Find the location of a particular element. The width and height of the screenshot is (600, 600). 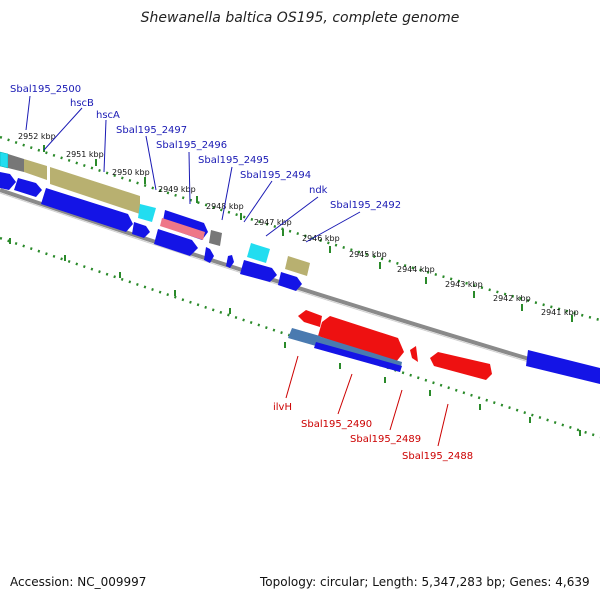

scale-label: 2945 kbp is located at coordinates (368, 254).